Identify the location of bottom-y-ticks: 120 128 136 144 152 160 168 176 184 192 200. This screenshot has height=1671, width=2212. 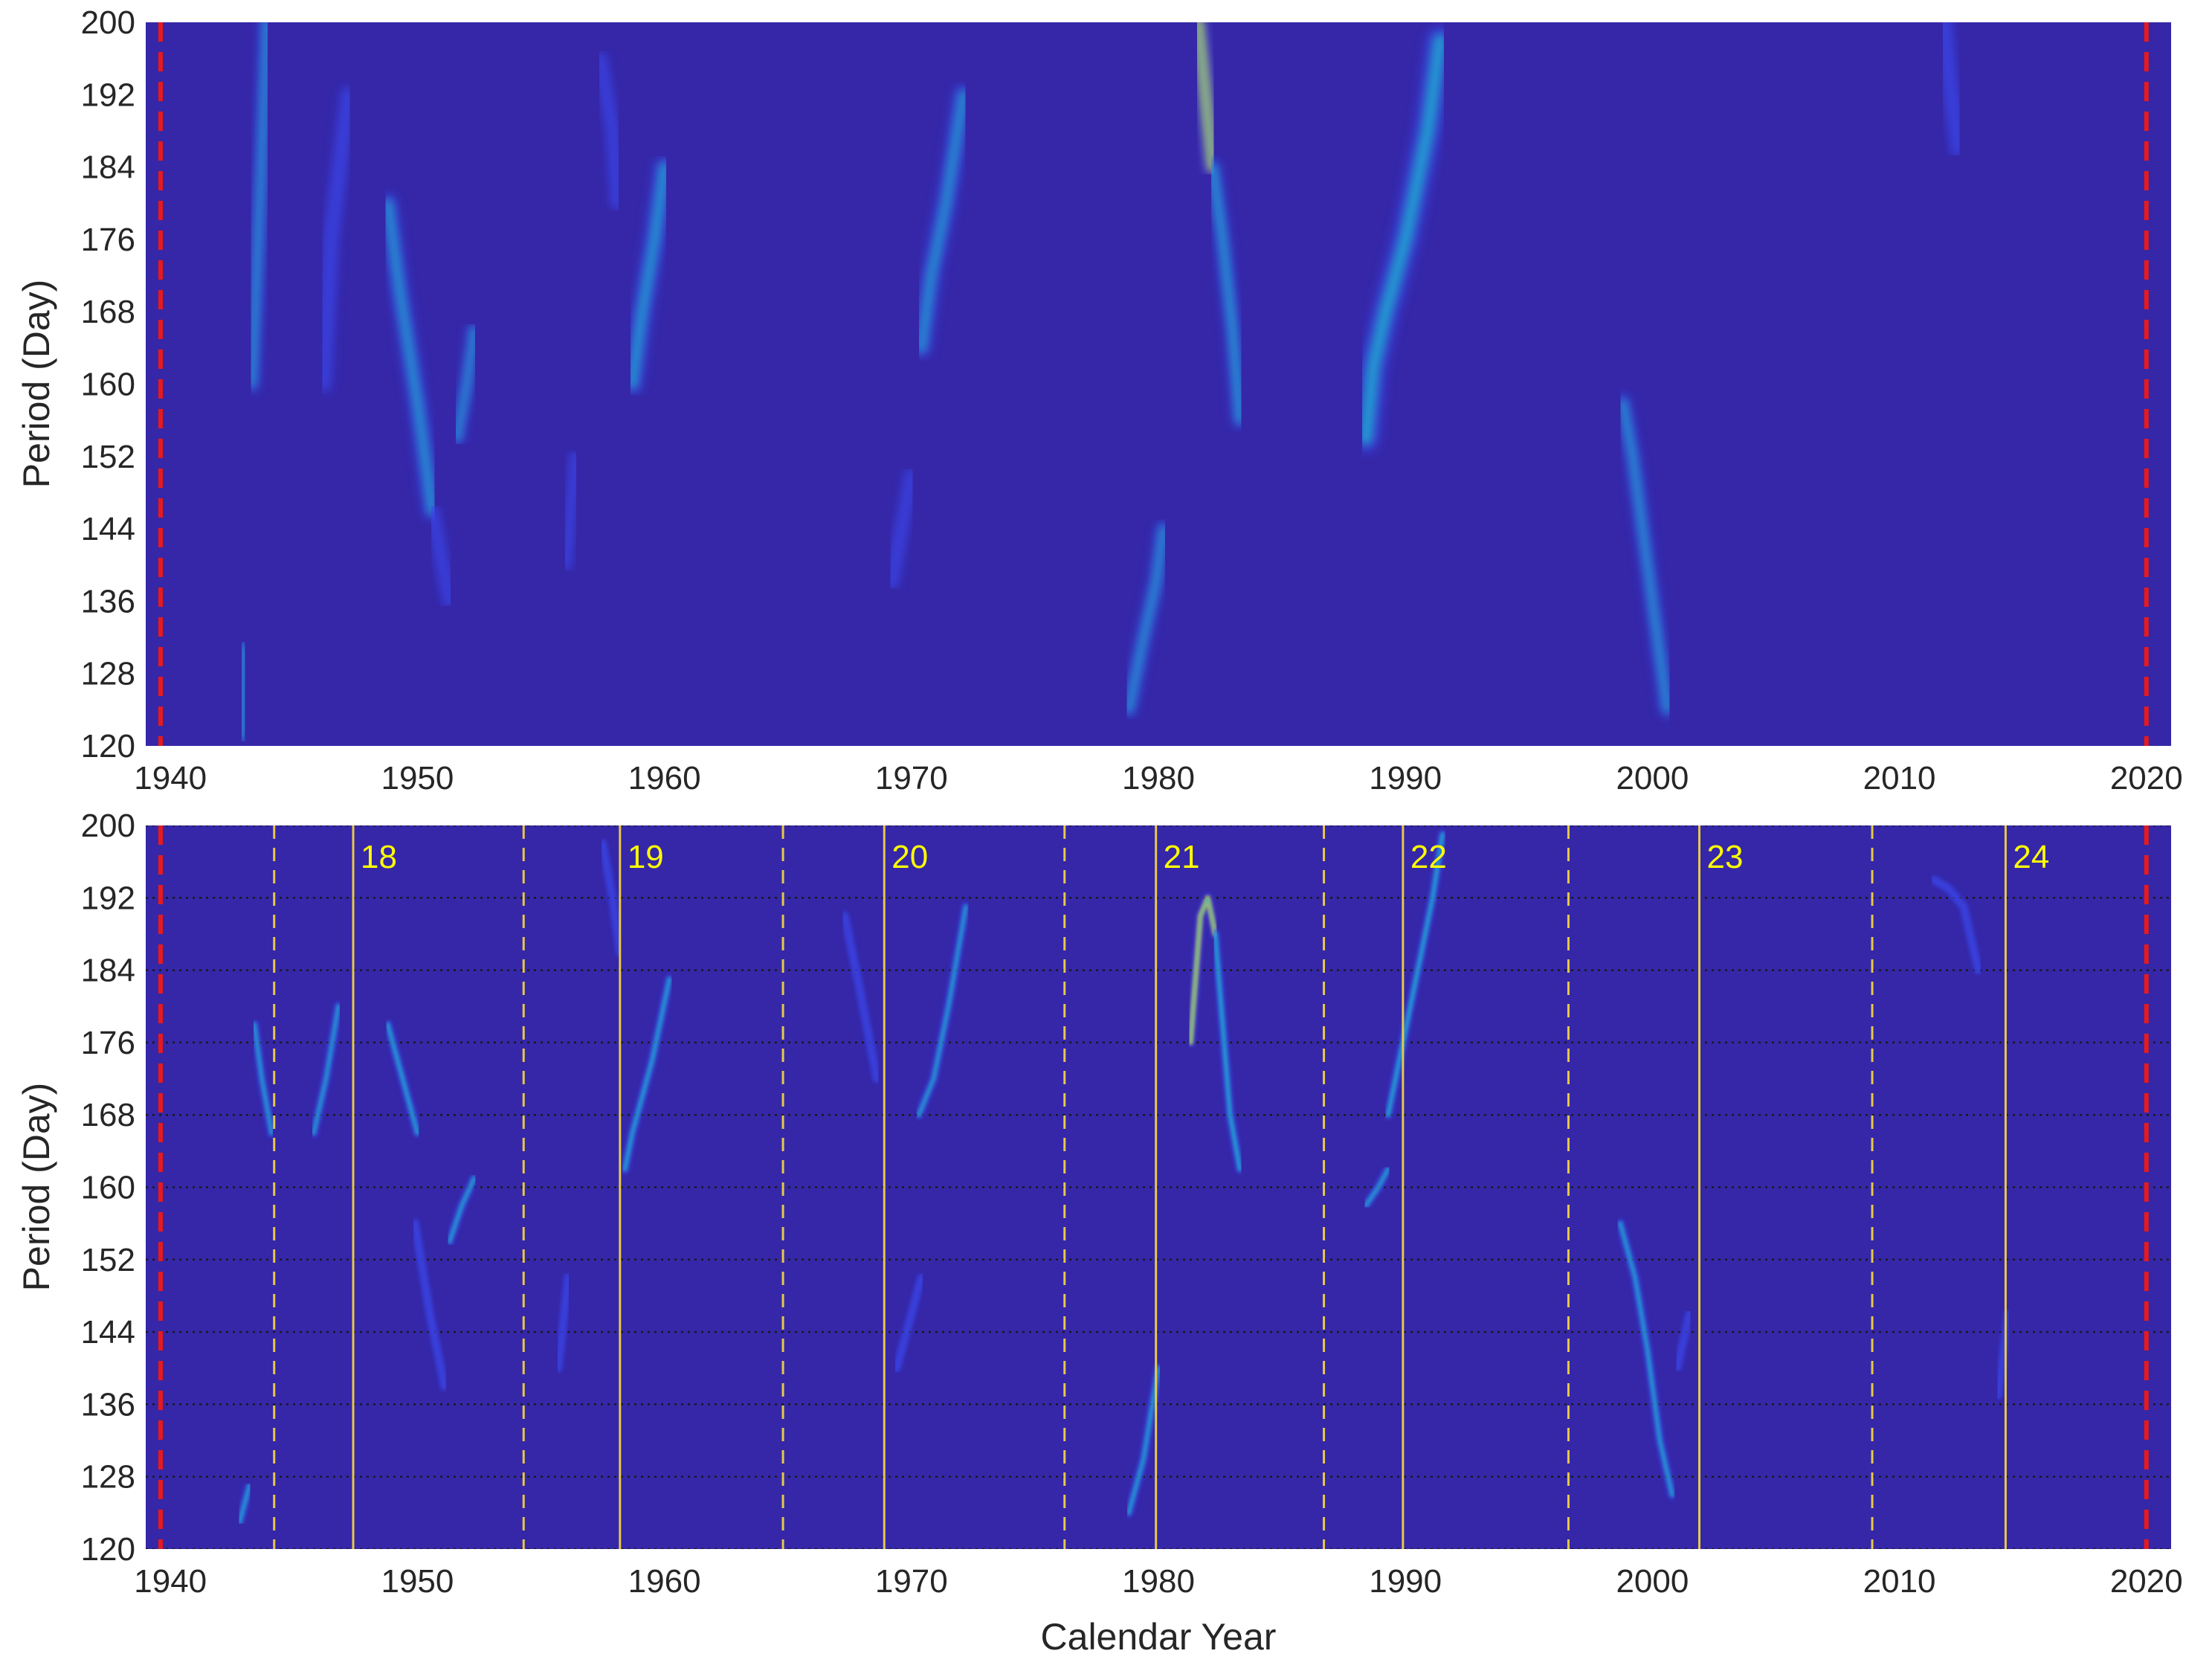
(108, 1188).